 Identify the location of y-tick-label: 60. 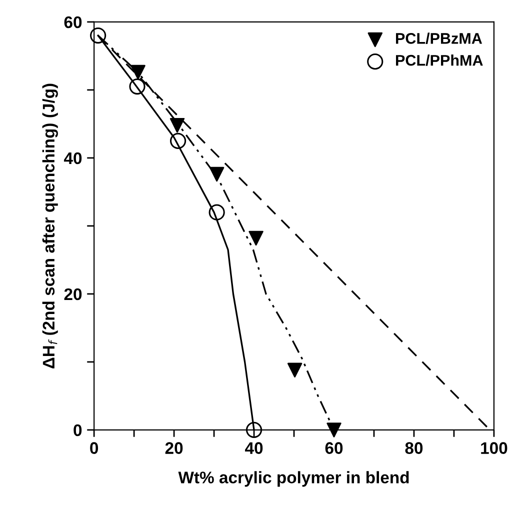
(73, 22).